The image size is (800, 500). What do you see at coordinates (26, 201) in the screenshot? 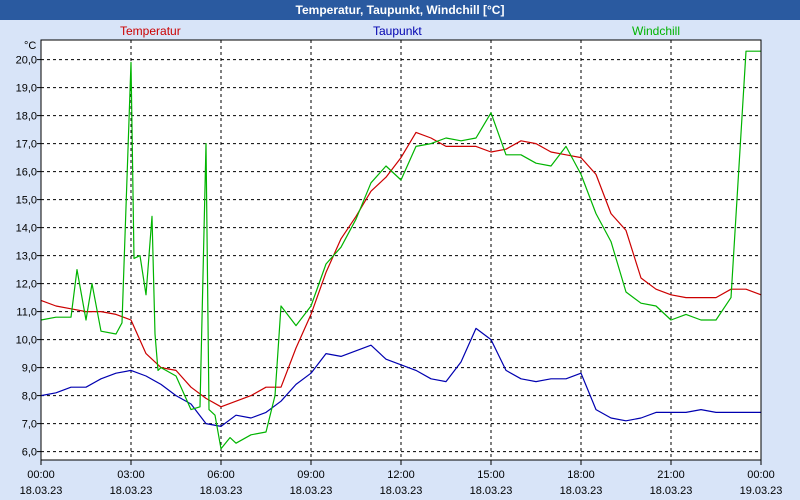
I see `y-tick-label: 15,0` at bounding box center [26, 201].